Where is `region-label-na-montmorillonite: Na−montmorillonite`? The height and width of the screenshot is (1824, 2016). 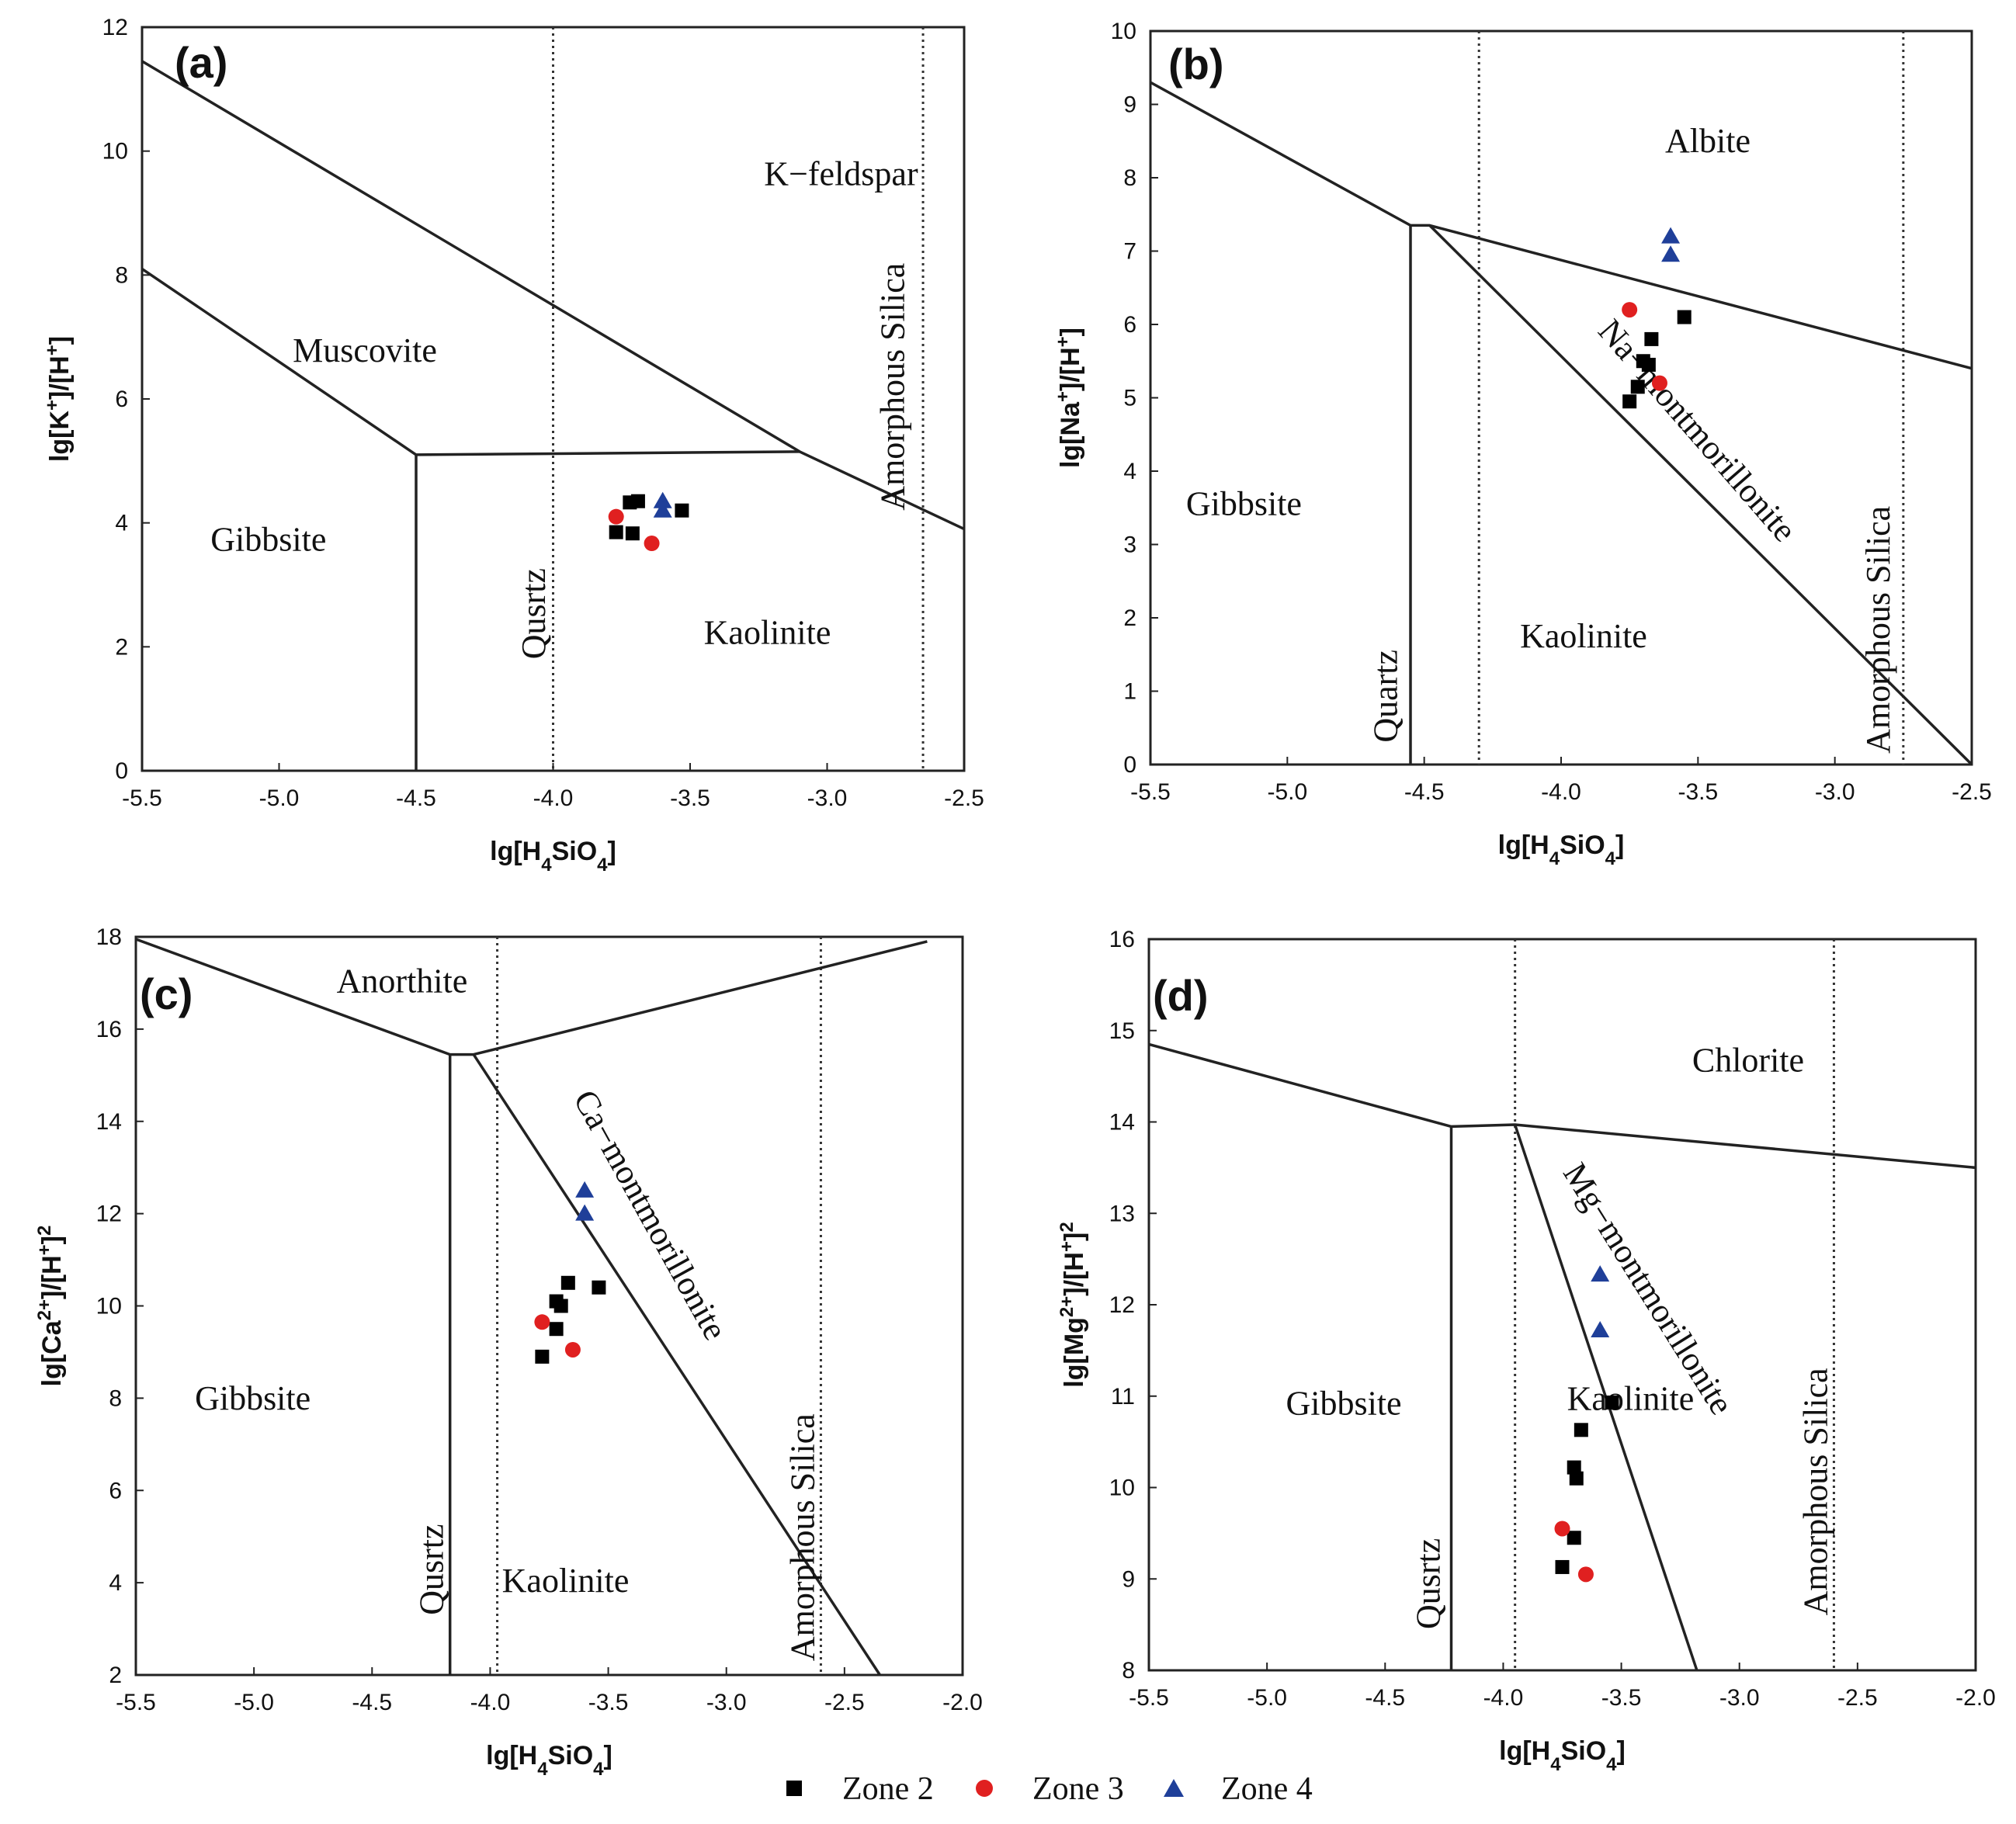 region-label-na-montmorillonite: Na−montmorillonite is located at coordinates (1697, 430).